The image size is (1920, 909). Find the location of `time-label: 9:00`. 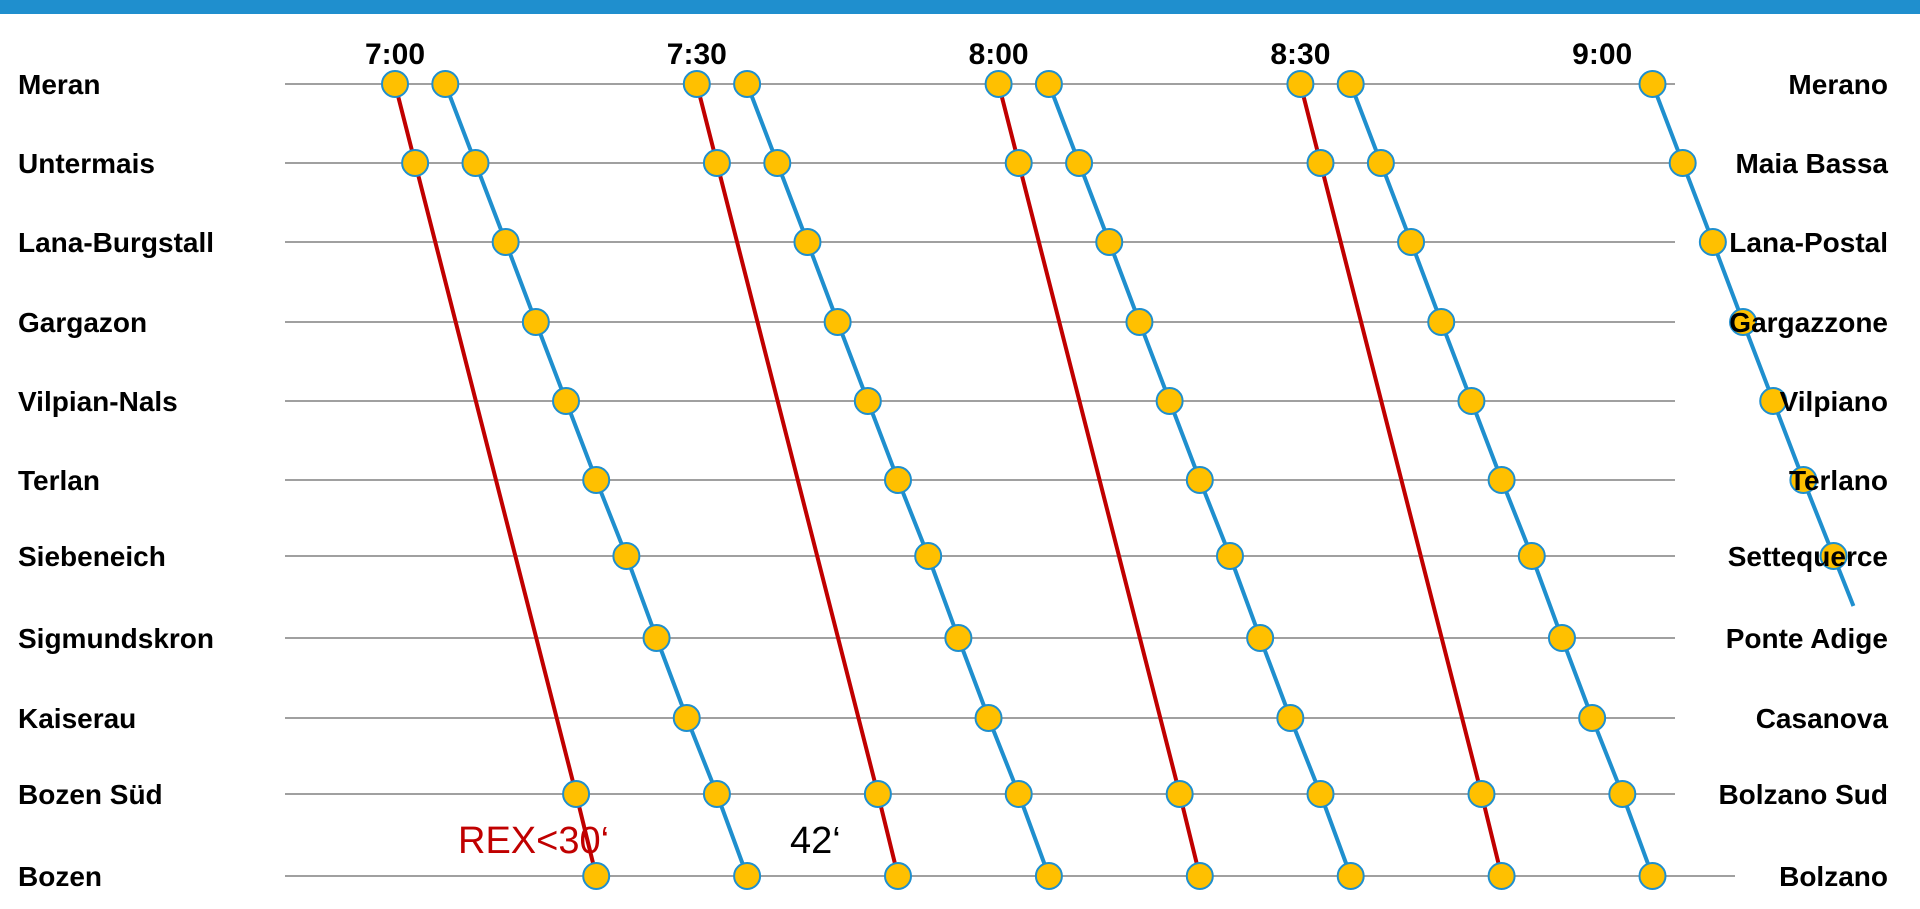

time-label: 9:00 is located at coordinates (1602, 54).